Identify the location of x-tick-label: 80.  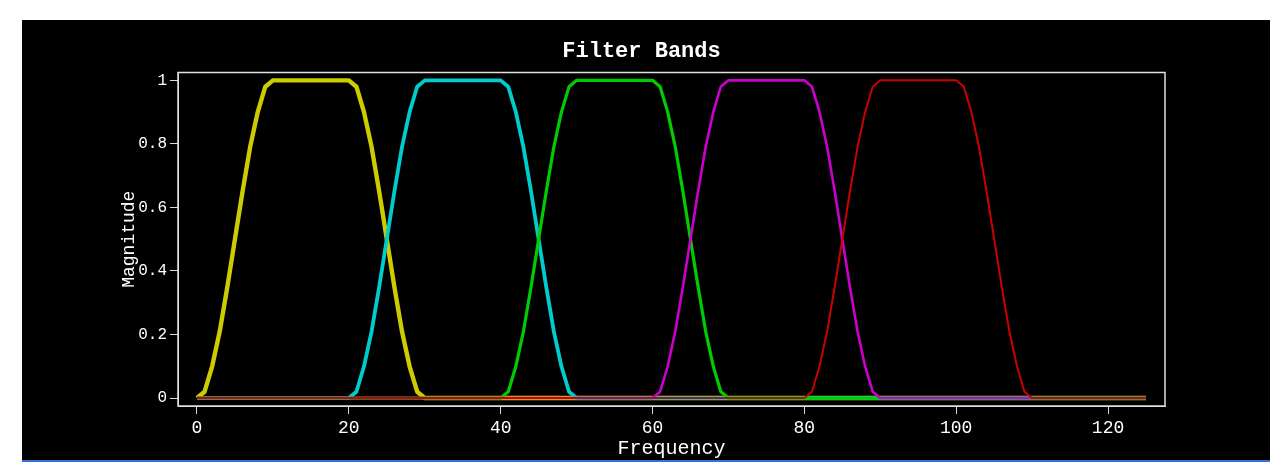
(804, 427).